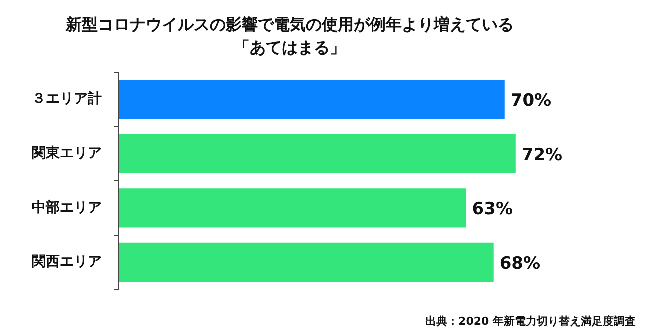 This screenshot has width=650, height=335. Describe the element at coordinates (520, 264) in the screenshot. I see `data-label: 68%` at that location.